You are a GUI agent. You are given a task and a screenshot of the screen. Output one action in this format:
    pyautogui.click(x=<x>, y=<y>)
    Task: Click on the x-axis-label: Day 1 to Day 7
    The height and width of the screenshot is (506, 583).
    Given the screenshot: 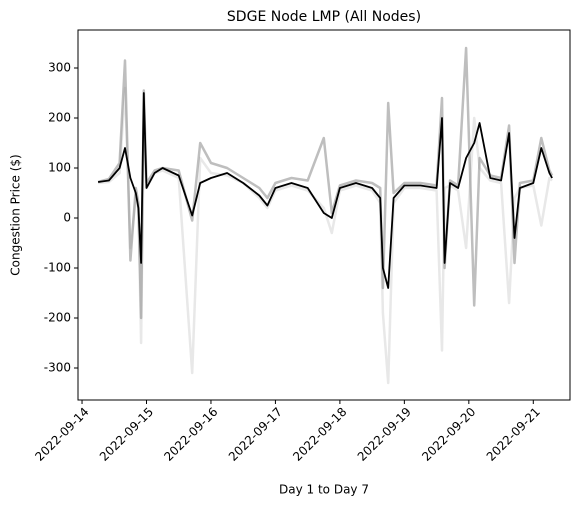 What is the action you would take?
    pyautogui.click(x=324, y=490)
    